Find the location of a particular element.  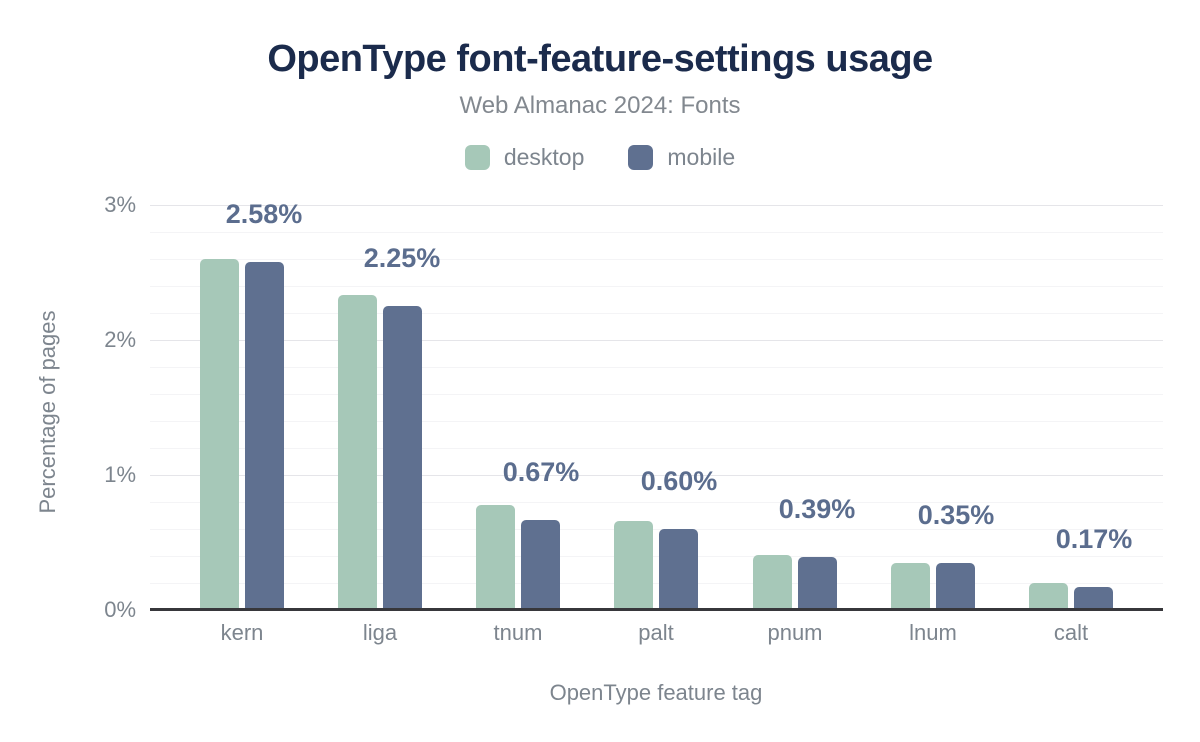

bar-desktop-calt is located at coordinates (1048, 596).